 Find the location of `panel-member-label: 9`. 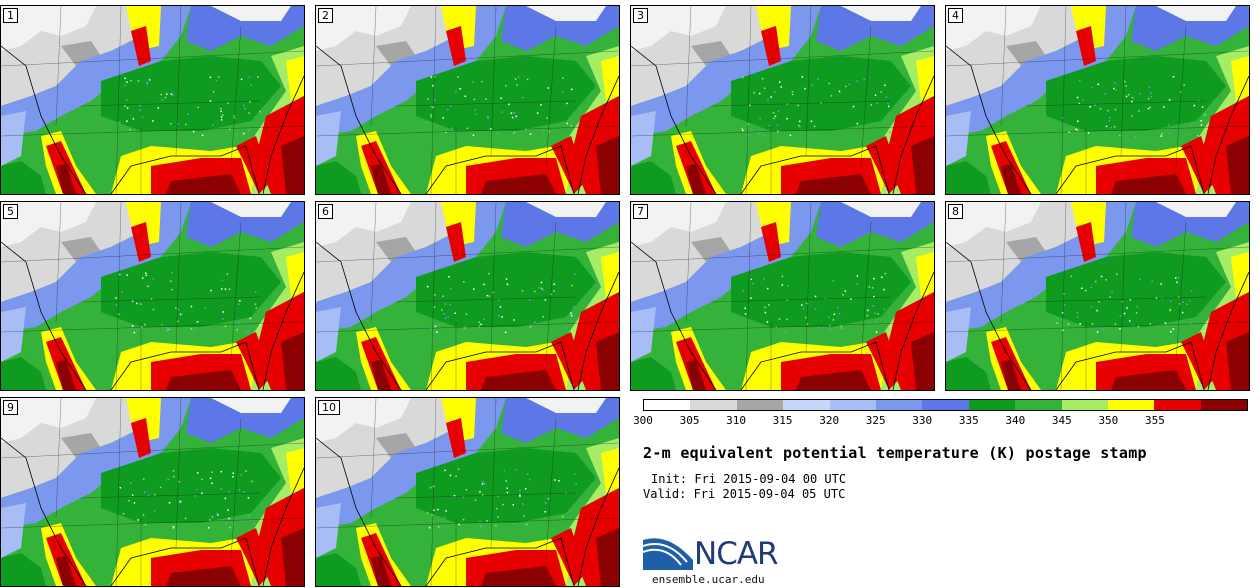

panel-member-label: 9 is located at coordinates (10, 407).